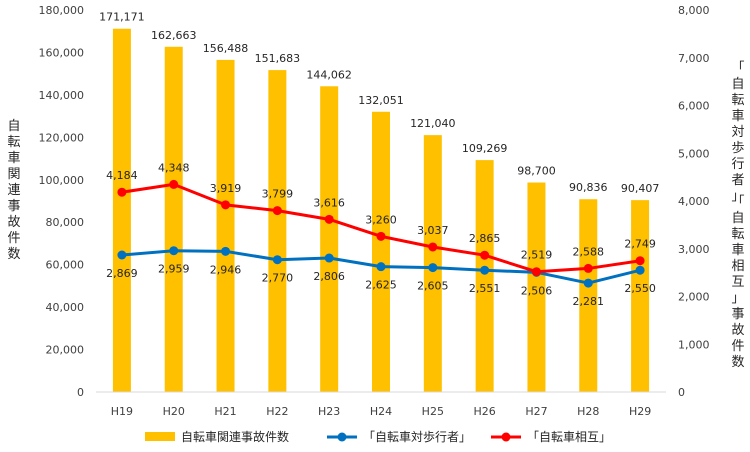 Image resolution: width=750 pixels, height=452 pixels. Describe the element at coordinates (174, 411) in the screenshot. I see `x-tick-label-H20: H20` at that location.